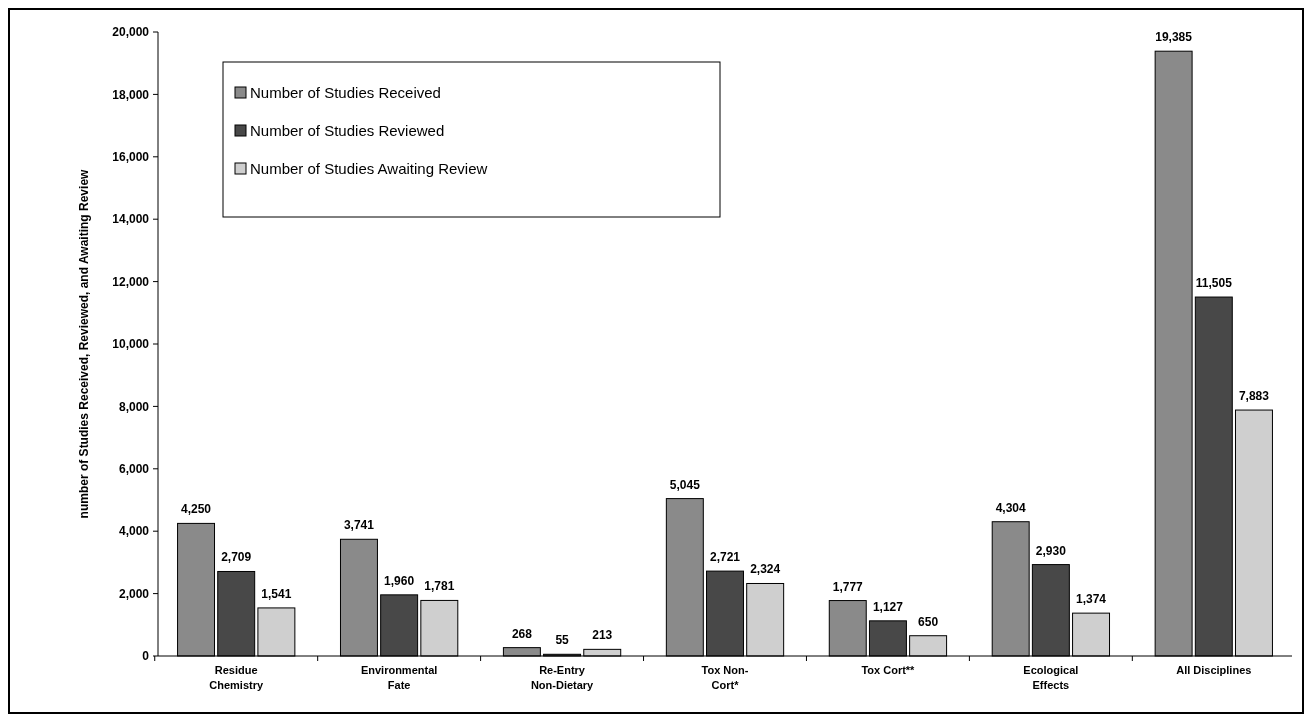 The height and width of the screenshot is (722, 1312). What do you see at coordinates (1254, 396) in the screenshot?
I see `data-label: 7,883` at bounding box center [1254, 396].